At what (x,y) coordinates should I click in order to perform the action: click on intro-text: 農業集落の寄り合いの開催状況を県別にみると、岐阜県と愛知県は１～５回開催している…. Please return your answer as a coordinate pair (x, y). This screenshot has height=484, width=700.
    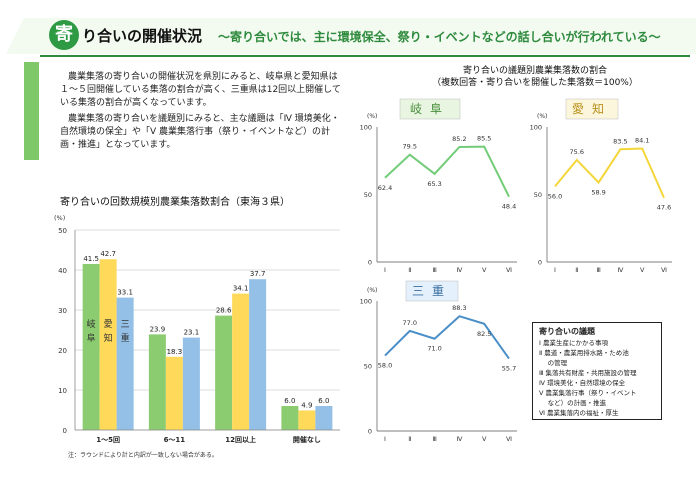
    Looking at the image, I should click on (202, 113).